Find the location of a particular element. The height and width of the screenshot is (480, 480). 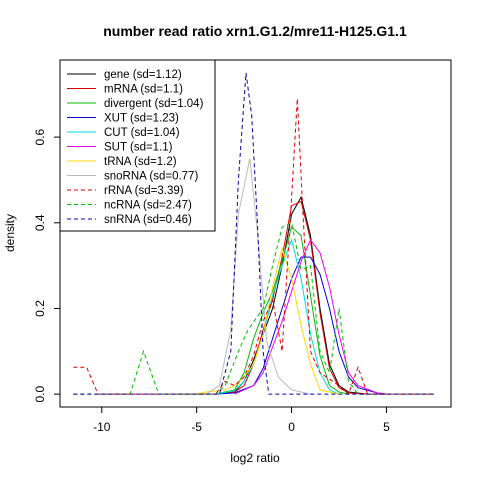

legend-box is located at coordinates (137, 145).